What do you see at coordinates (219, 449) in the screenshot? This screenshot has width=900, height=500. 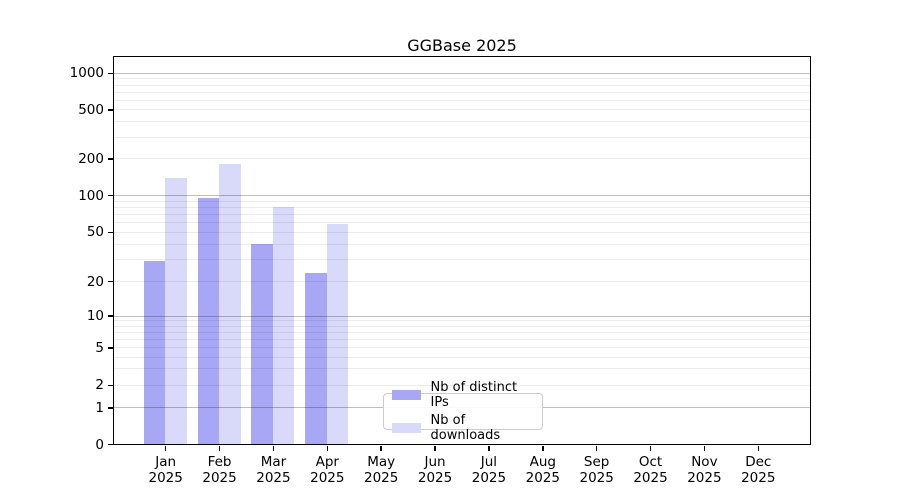 I see `x-tick-mark-feb` at bounding box center [219, 449].